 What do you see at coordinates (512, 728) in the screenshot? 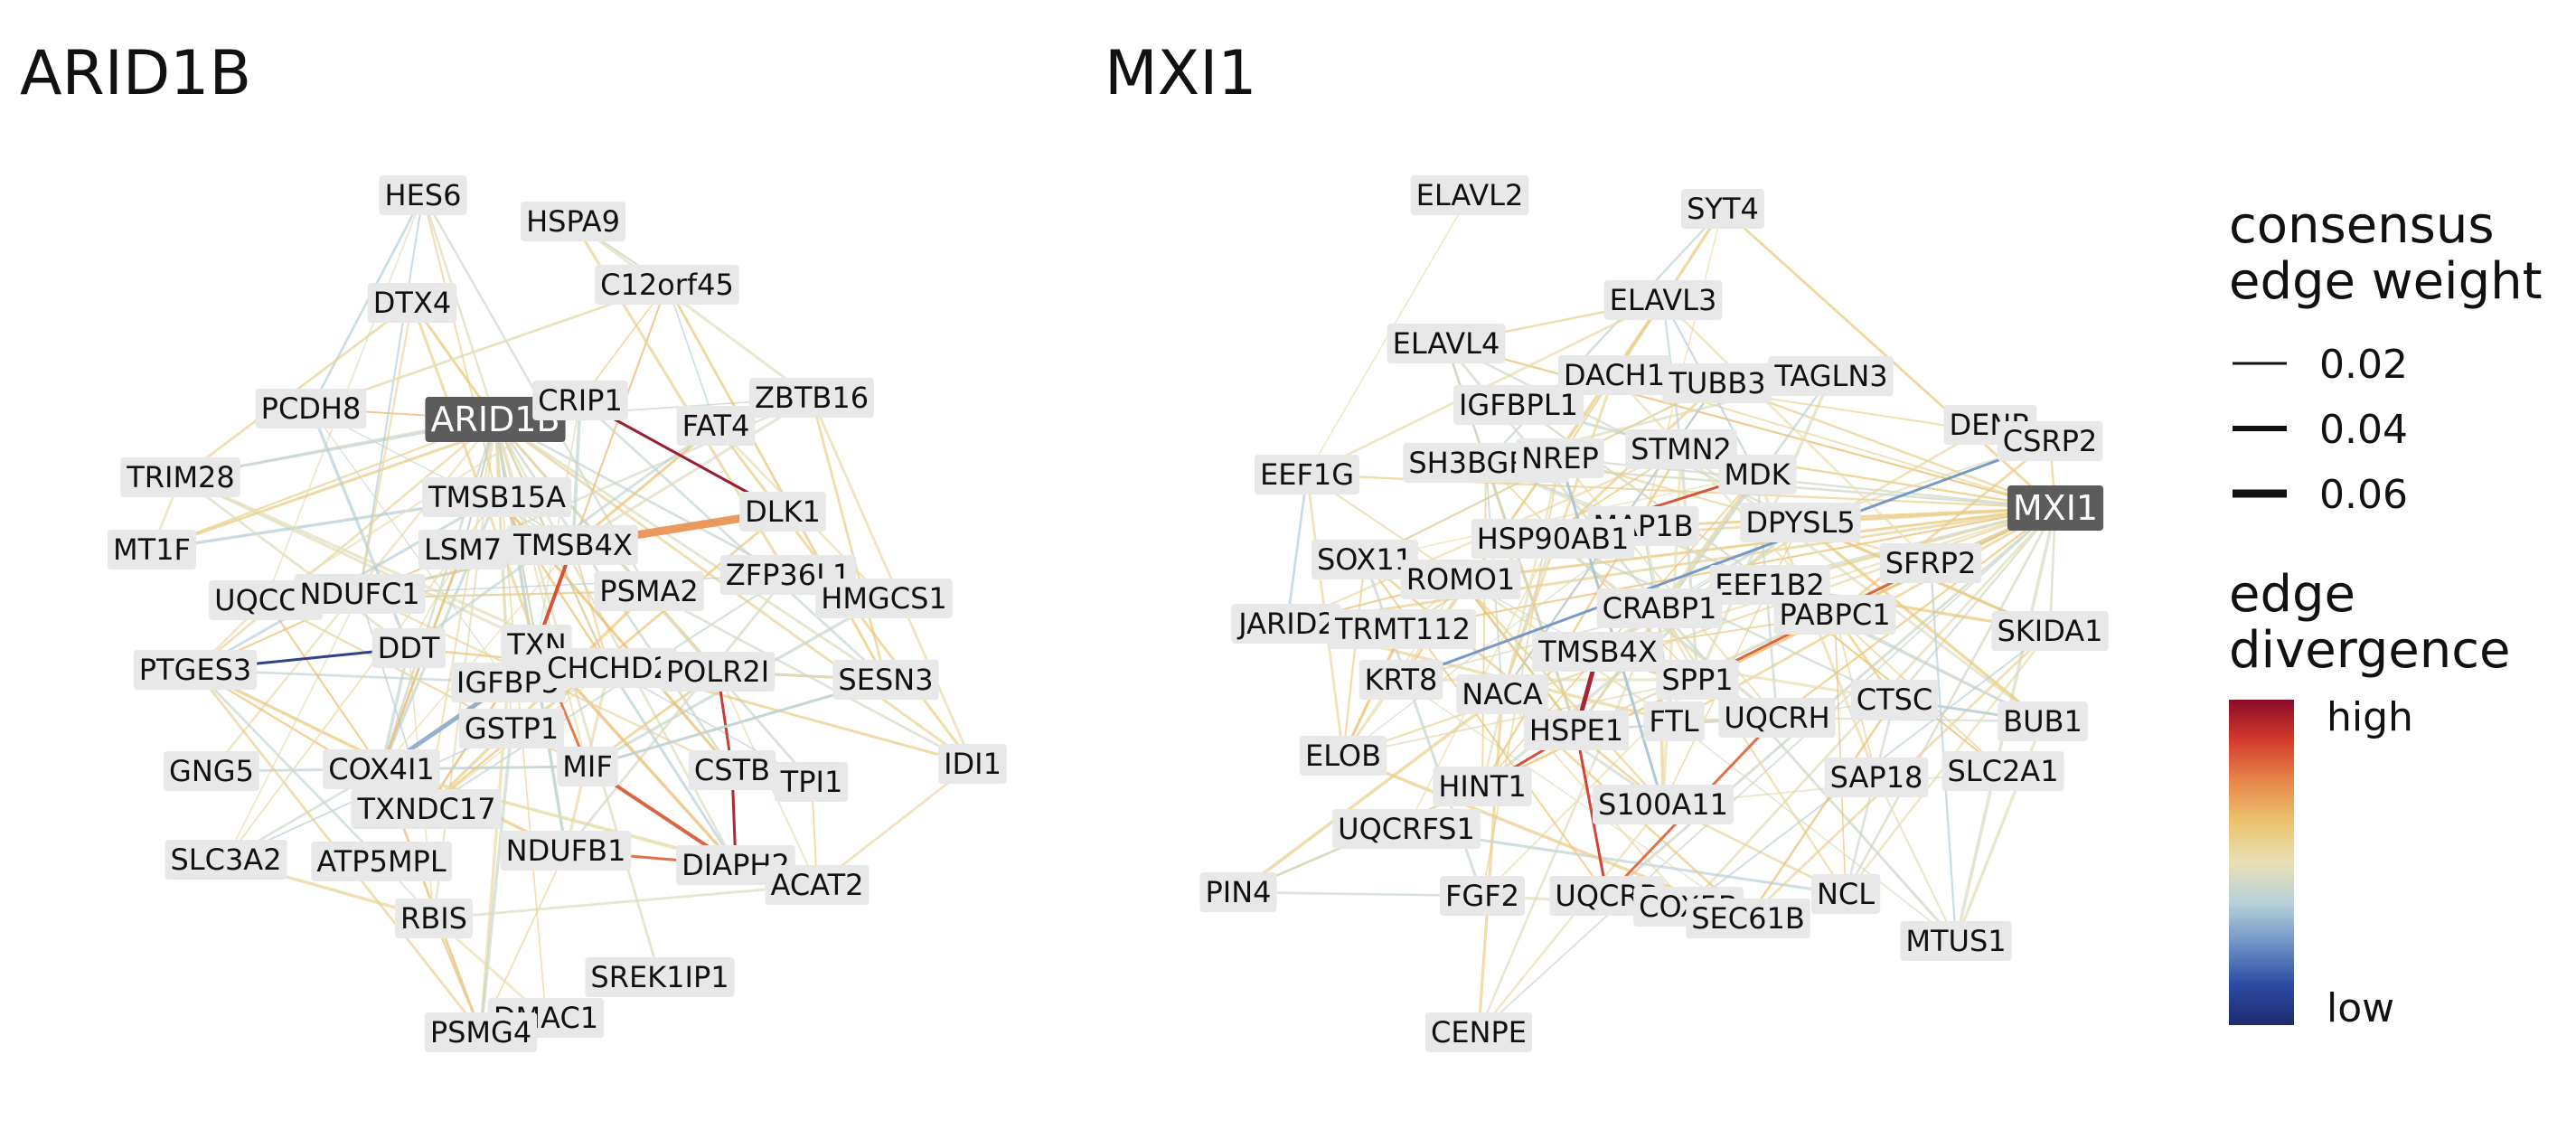
I see `gene-node: GSTP1` at bounding box center [512, 728].